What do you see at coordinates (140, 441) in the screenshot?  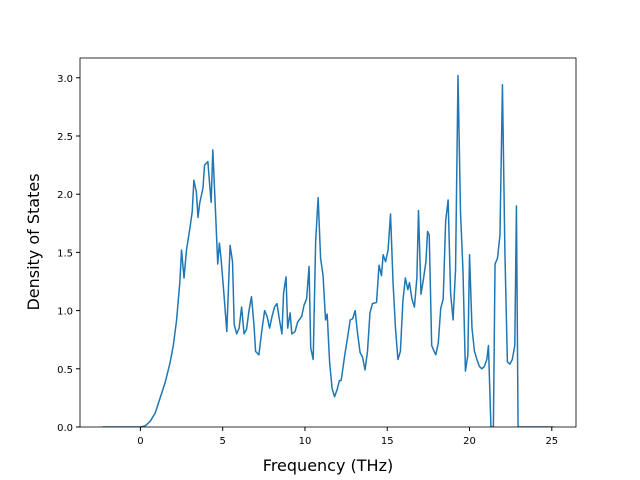 I see `x-tick-label: 0` at bounding box center [140, 441].